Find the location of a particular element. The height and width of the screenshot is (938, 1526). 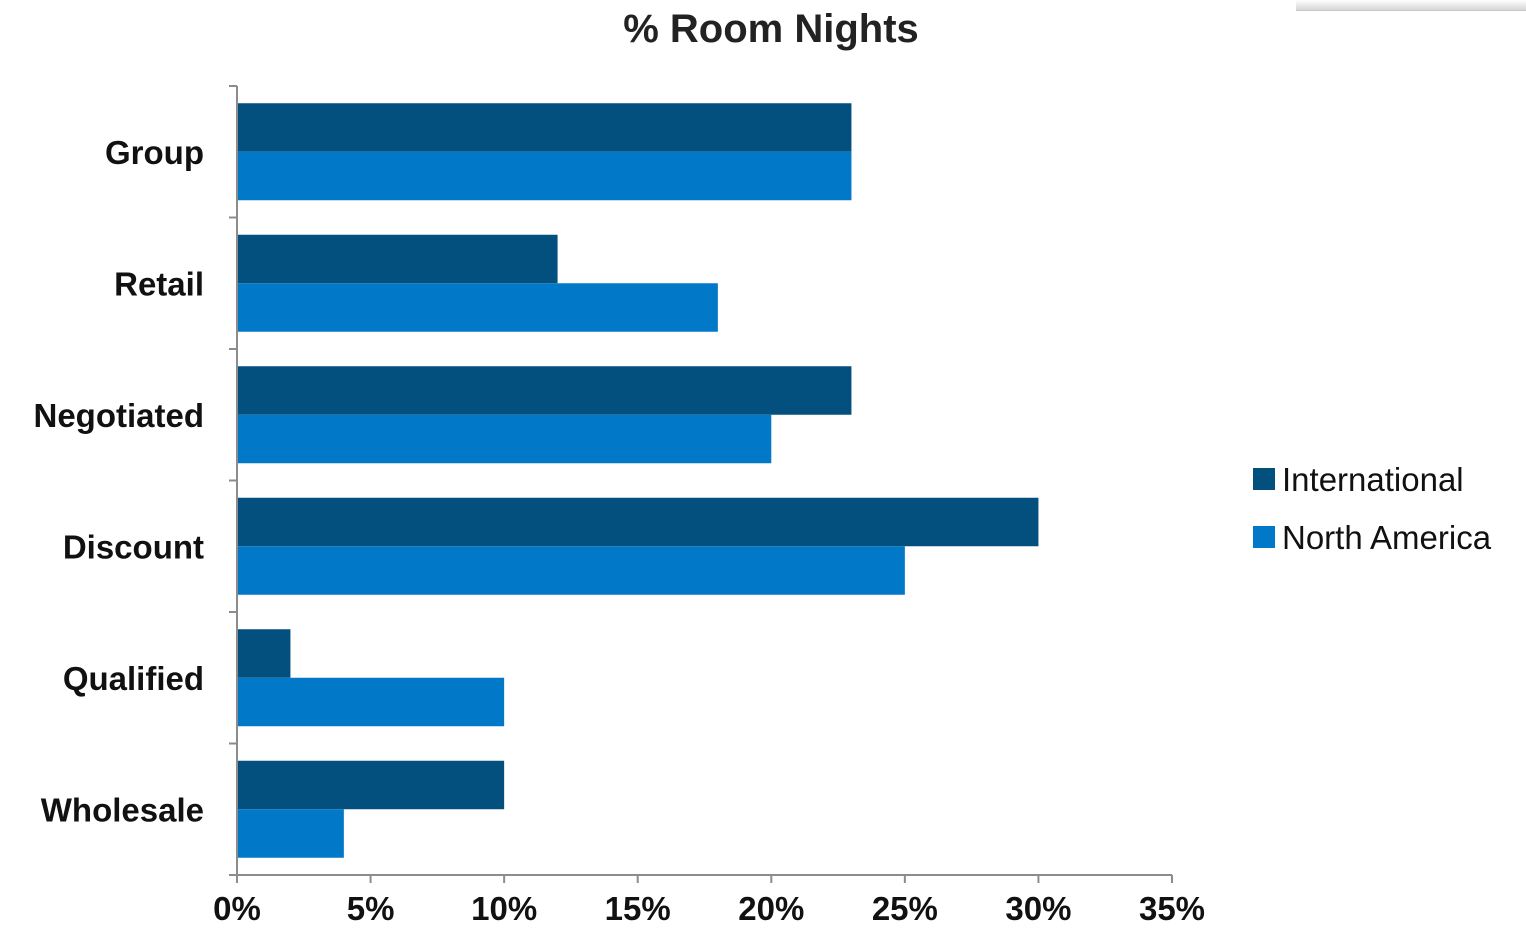

x-tick-label: 0% is located at coordinates (237, 908).